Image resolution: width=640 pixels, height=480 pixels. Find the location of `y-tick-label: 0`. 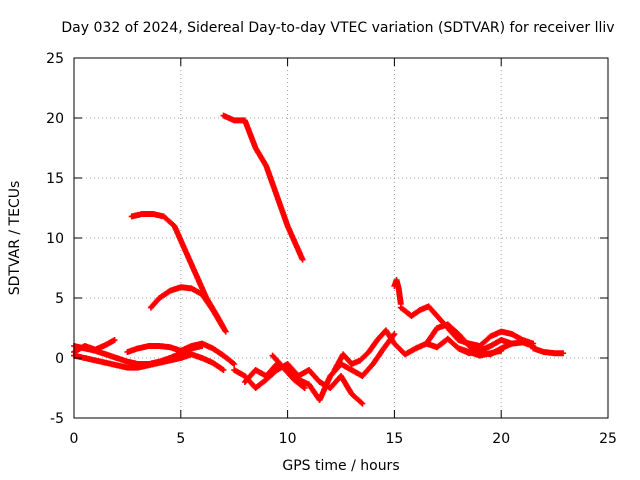

y-tick-label: 0 is located at coordinates (59, 359).